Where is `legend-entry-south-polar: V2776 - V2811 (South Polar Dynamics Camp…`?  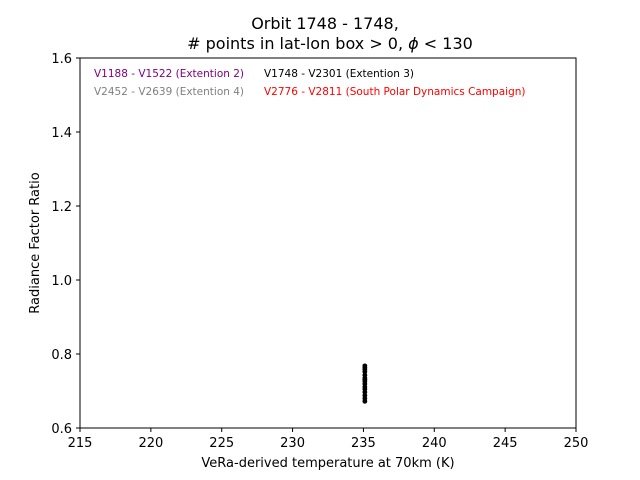
legend-entry-south-polar: V2776 - V2811 (South Polar Dynamics Camp… is located at coordinates (395, 92).